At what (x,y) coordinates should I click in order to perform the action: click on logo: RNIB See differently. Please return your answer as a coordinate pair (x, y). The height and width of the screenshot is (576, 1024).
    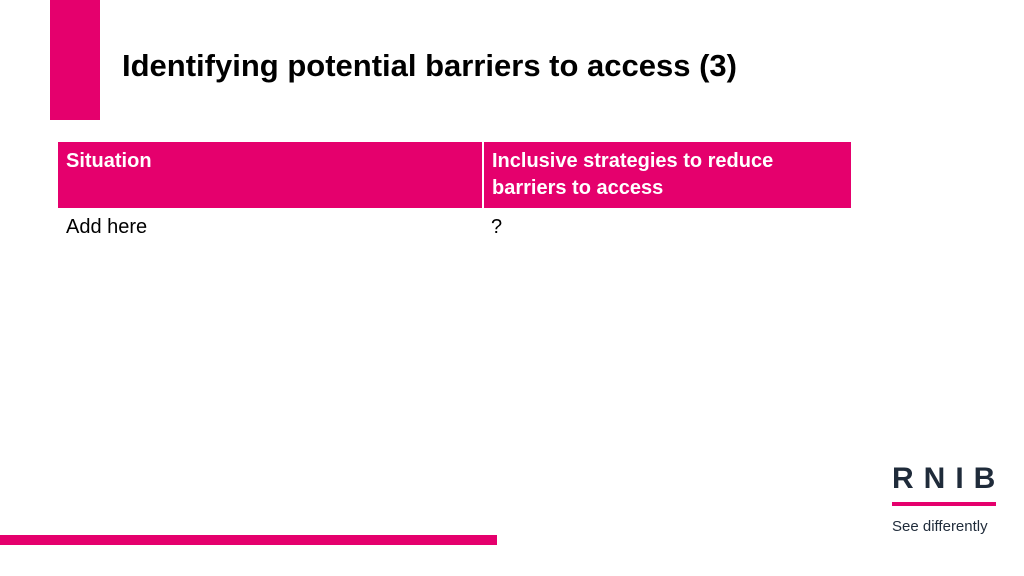
    Looking at the image, I should click on (947, 498).